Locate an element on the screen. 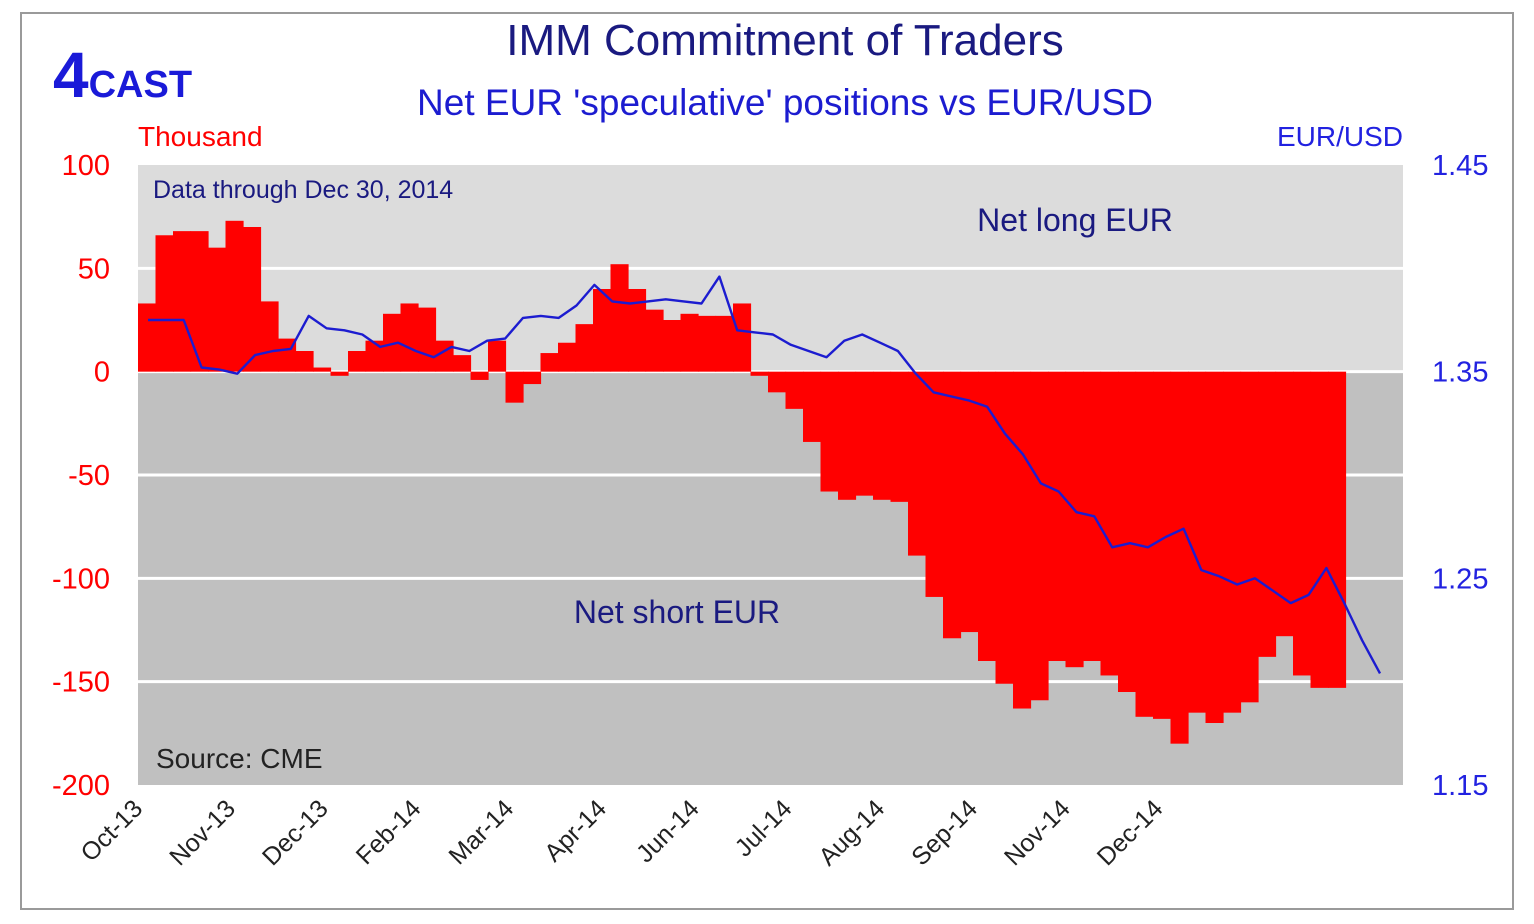  data-through-note: Data through Dec 30, 2014 is located at coordinates (303, 190).